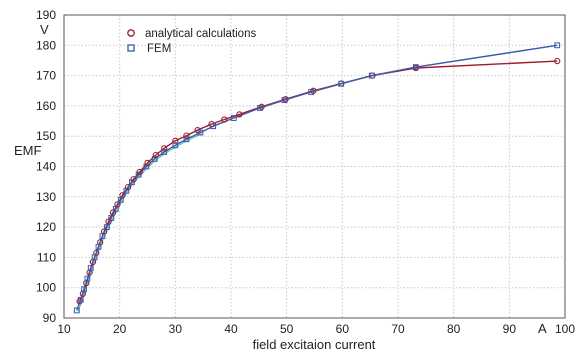  Describe the element at coordinates (314, 344) in the screenshot. I see `x-axis-title: field excitaion current` at that location.